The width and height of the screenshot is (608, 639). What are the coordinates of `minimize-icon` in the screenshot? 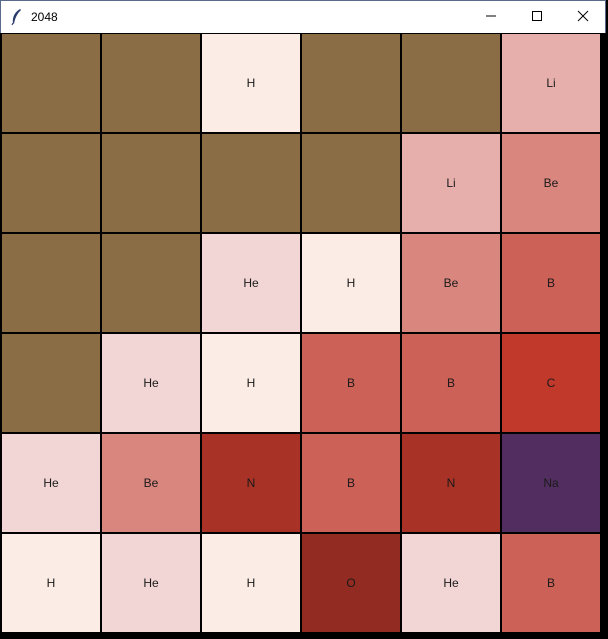 It's located at (491, 18).